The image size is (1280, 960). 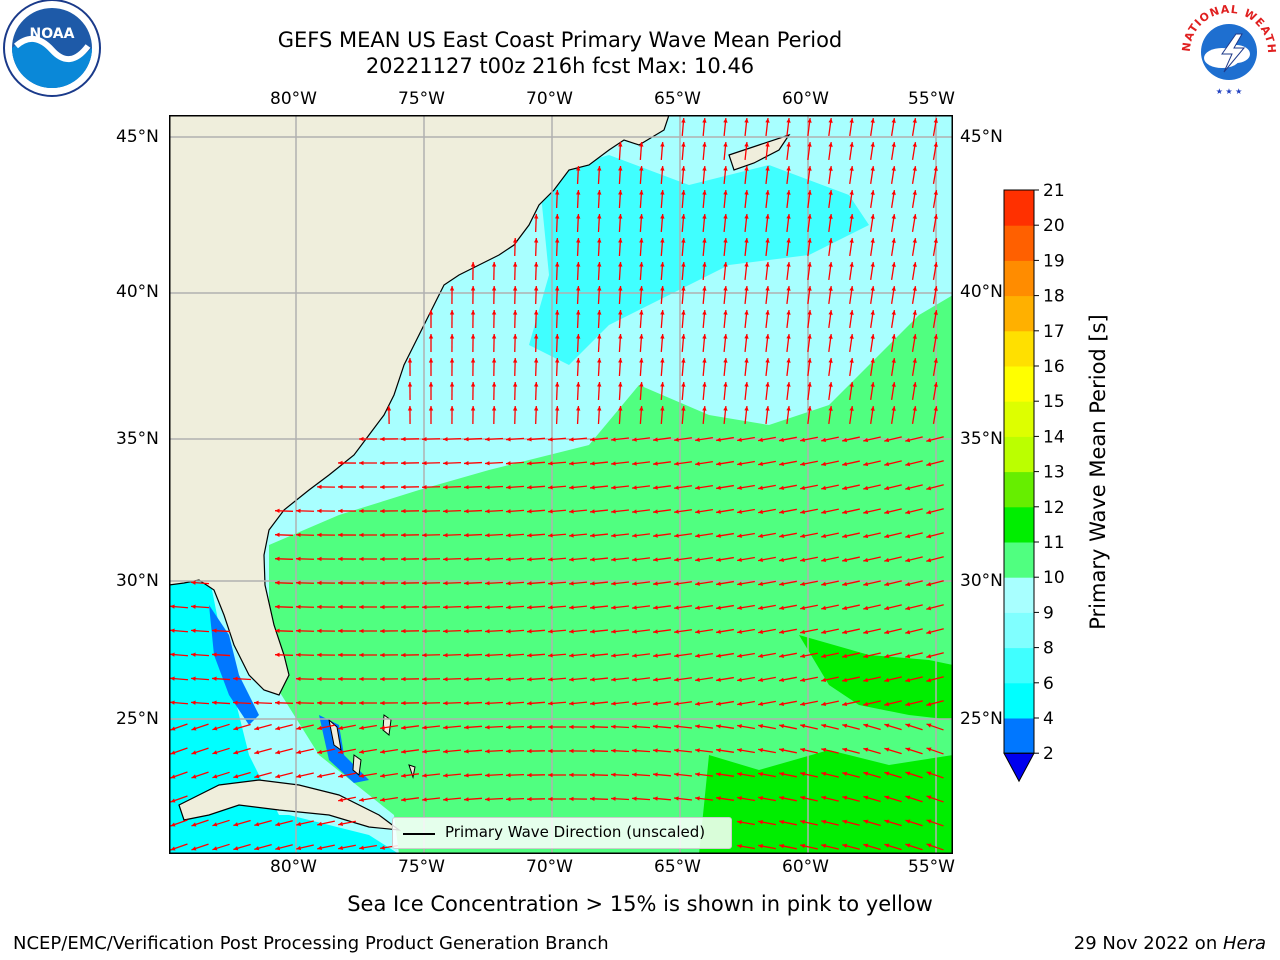 I want to click on colorbar: 2 4 6 8 9 10 11 12 13 14 15 16 17 18 19 20 21, so click(x=1034, y=482).